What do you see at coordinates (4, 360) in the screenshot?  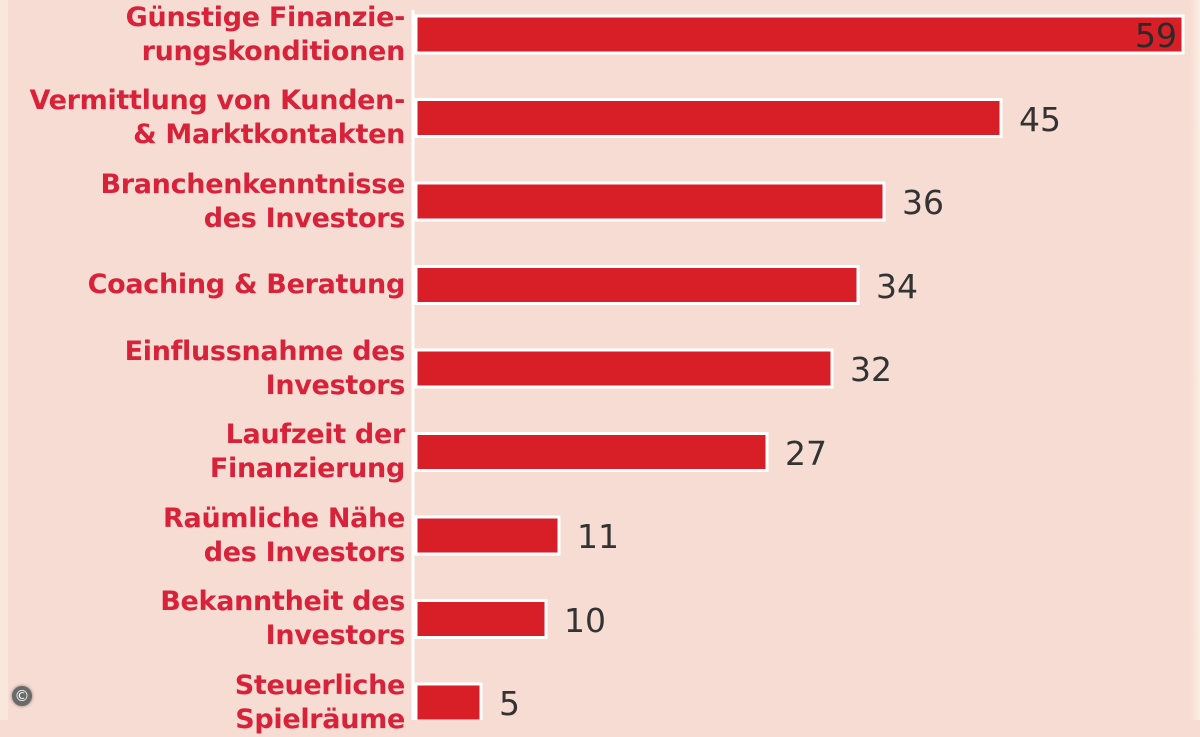 I see `left-edge-strip` at bounding box center [4, 360].